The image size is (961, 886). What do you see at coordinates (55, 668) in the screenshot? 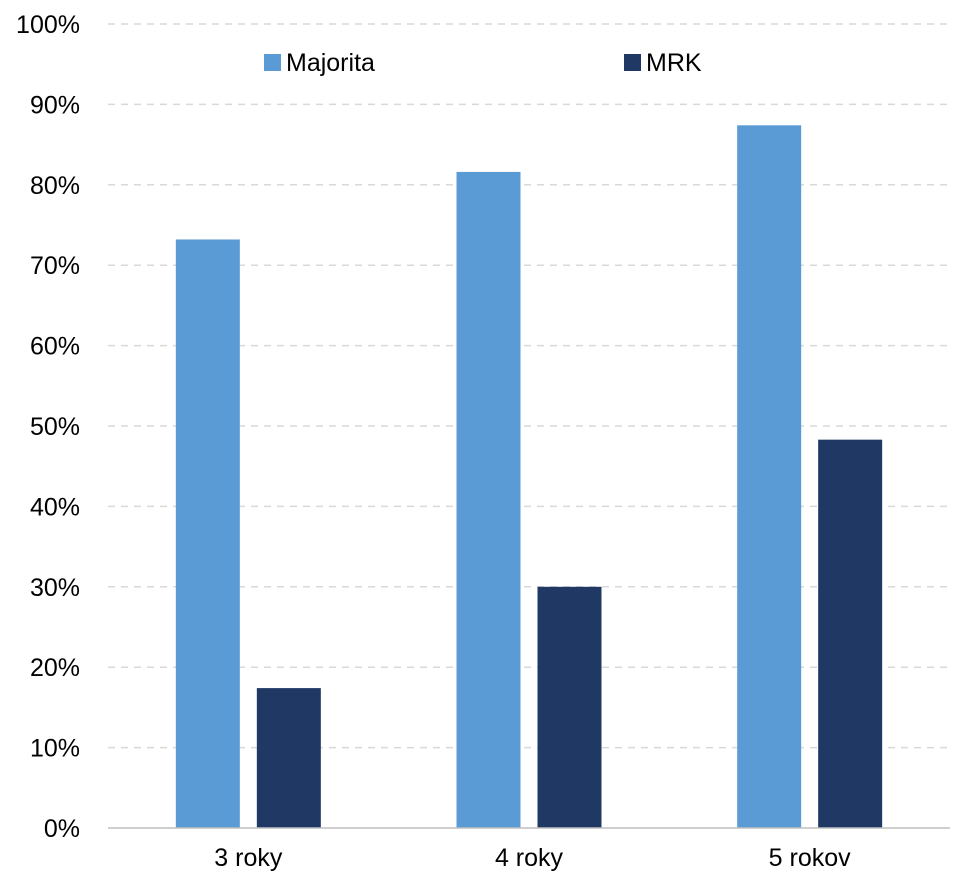
I see `y-tick-label: 20%` at bounding box center [55, 668].